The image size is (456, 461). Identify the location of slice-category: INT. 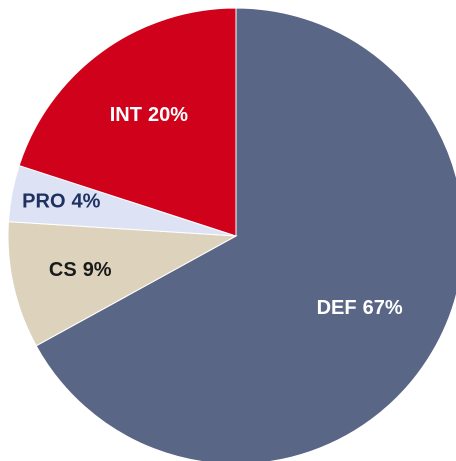
(126, 115).